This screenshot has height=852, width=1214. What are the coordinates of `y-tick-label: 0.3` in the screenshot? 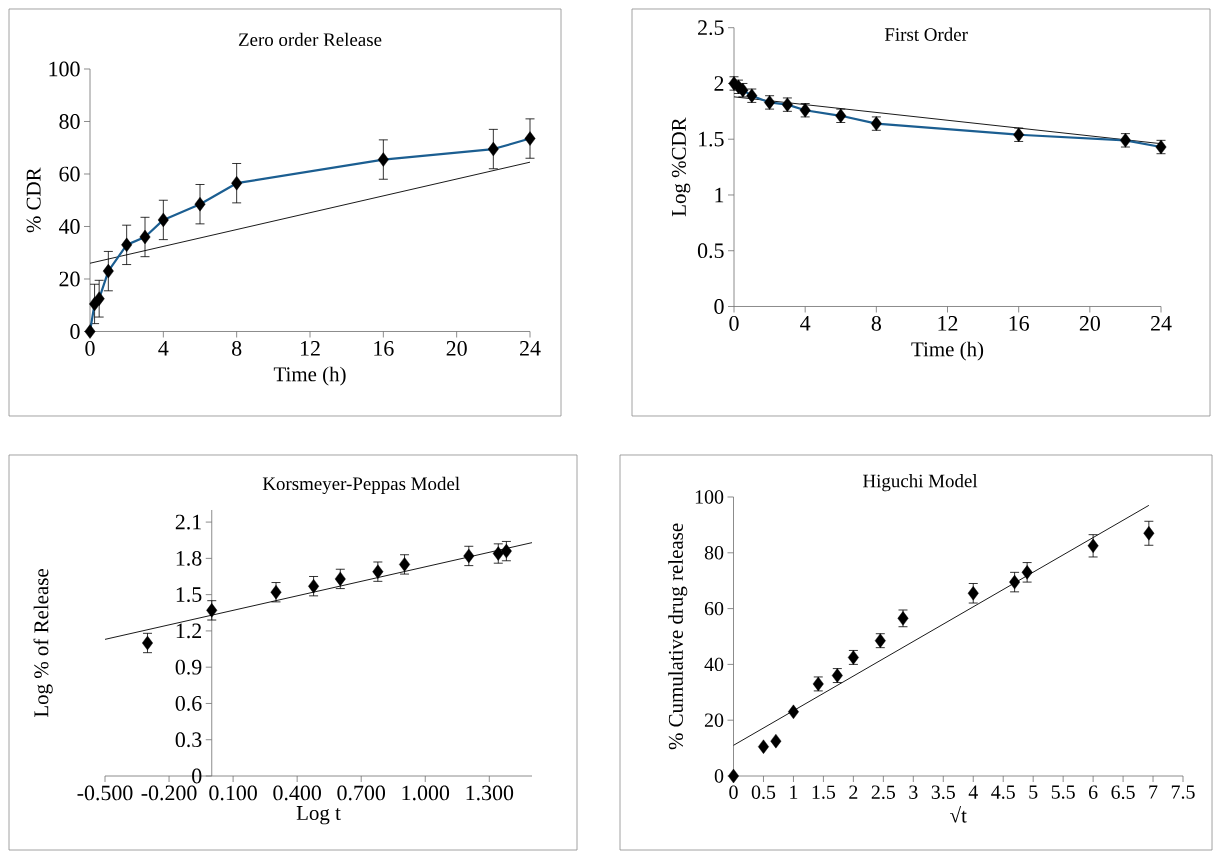 It's located at (188, 740).